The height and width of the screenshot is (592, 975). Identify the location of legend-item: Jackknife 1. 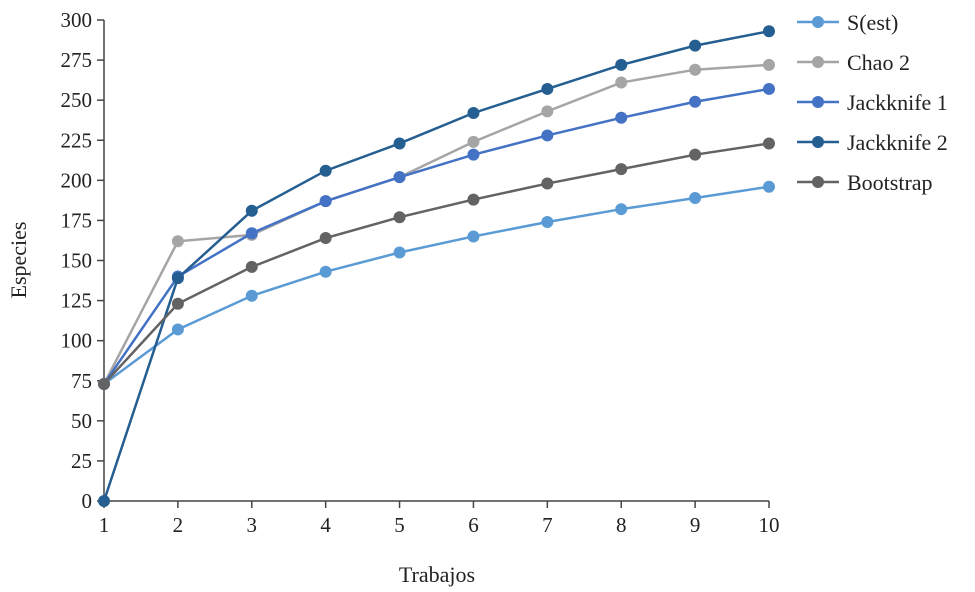
(872, 102).